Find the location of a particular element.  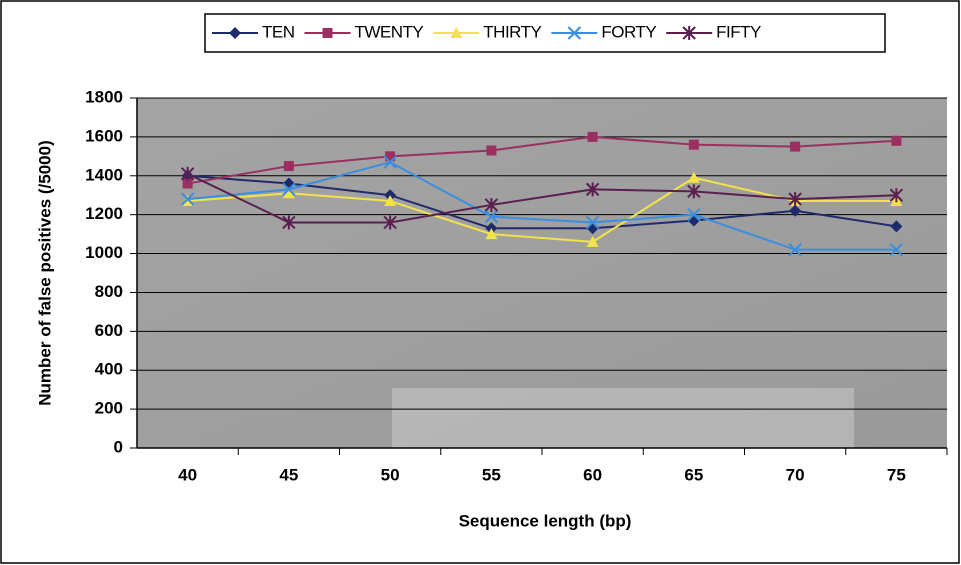

x-tick-label: 70 is located at coordinates (795, 474).